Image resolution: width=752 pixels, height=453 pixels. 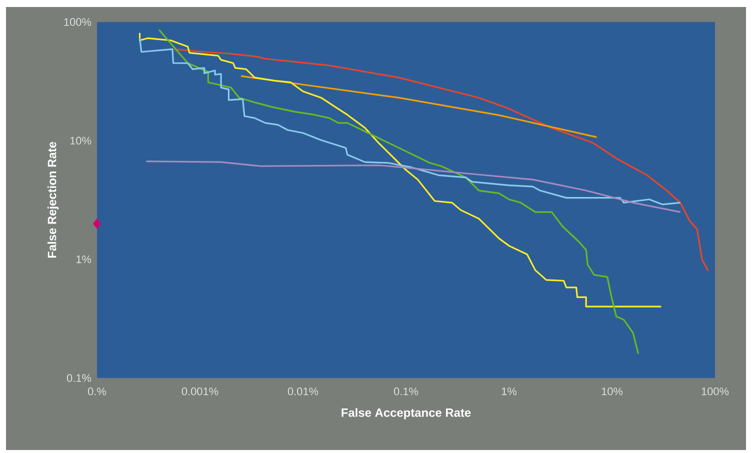 What do you see at coordinates (53, 200) in the screenshot?
I see `y-axis-title: False Rejection Rate` at bounding box center [53, 200].